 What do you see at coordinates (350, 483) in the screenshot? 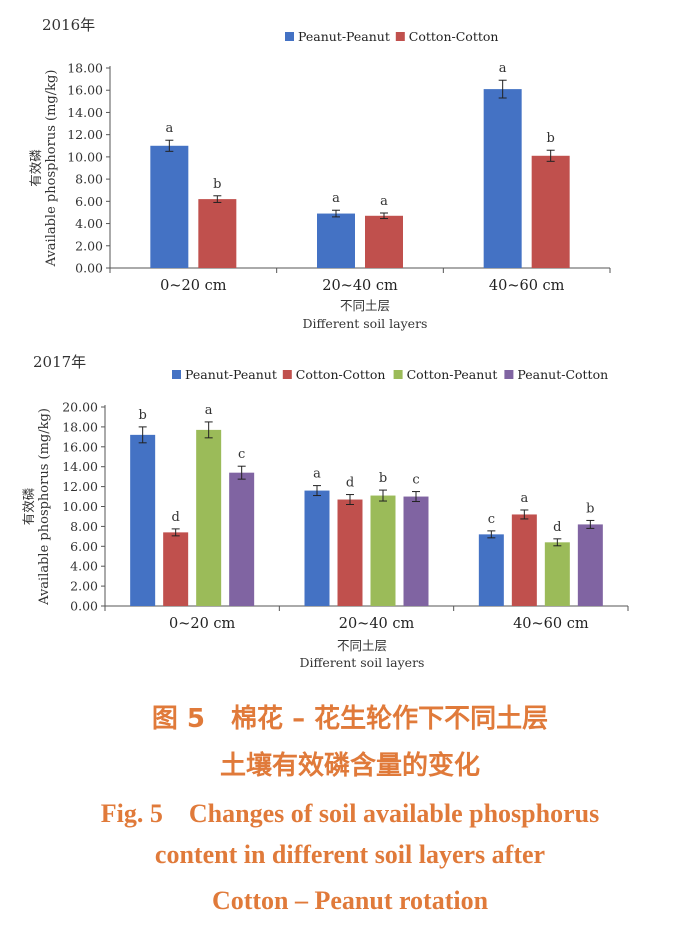
I see `significance-letter-1-1: d` at bounding box center [350, 483].